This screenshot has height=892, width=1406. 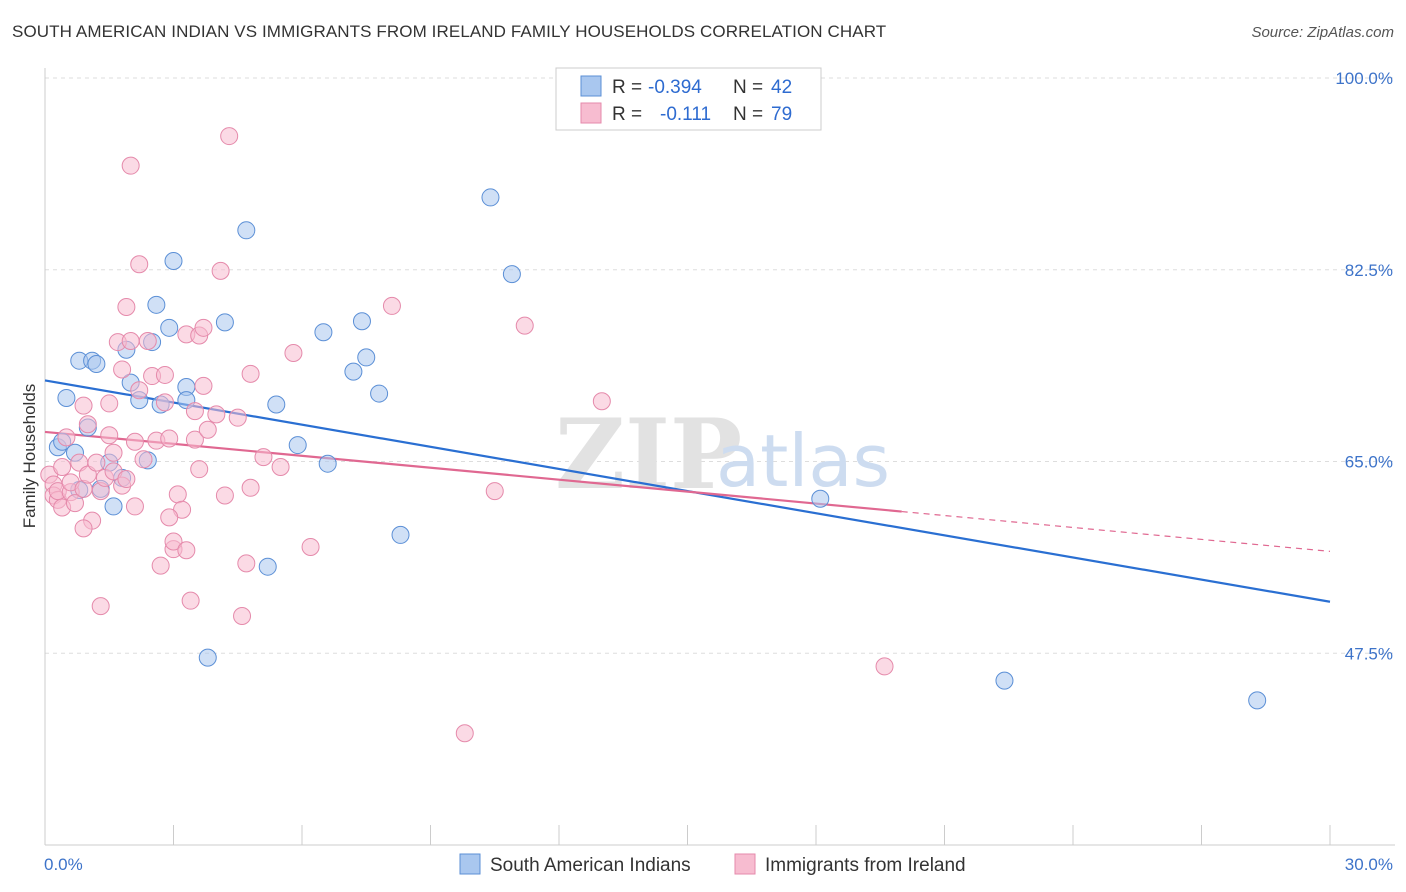 I want to click on watermark-zip: ZIP, so click(x=648, y=454).